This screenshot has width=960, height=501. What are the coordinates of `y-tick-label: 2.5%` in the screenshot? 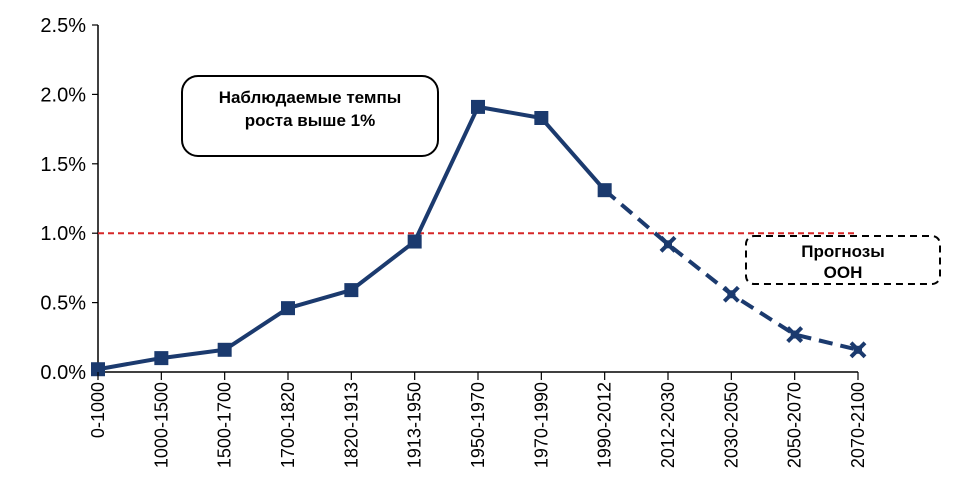 It's located at (63, 26).